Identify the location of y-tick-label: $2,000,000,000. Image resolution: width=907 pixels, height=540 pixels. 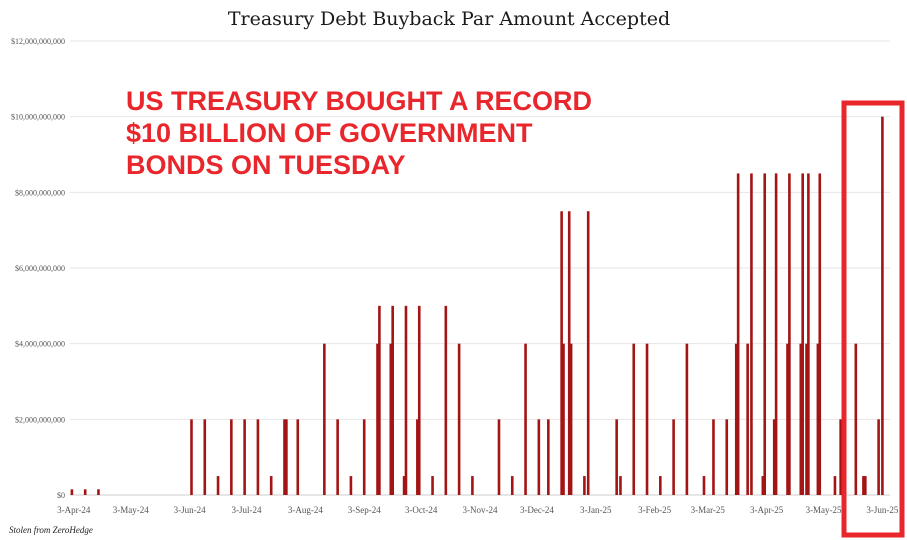
(40, 419).